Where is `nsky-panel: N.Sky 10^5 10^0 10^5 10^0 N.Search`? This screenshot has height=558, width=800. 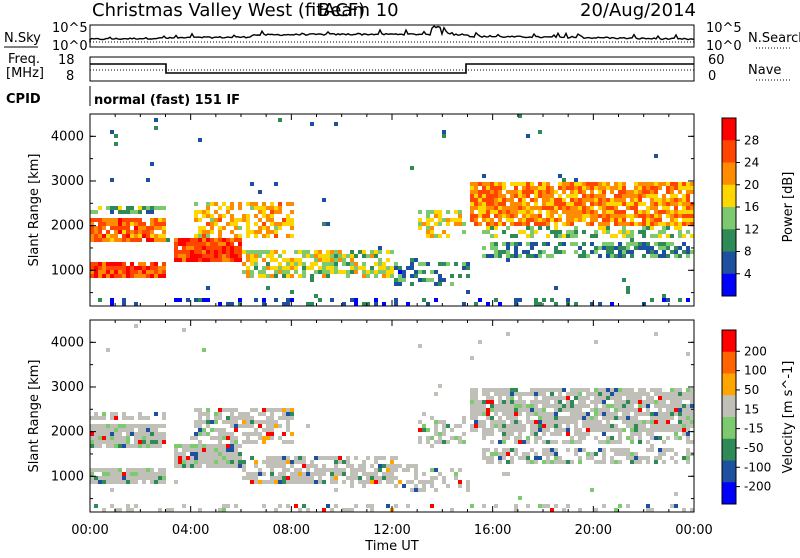 nsky-panel: N.Sky 10^5 10^0 10^5 10^0 N.Search is located at coordinates (402, 37).